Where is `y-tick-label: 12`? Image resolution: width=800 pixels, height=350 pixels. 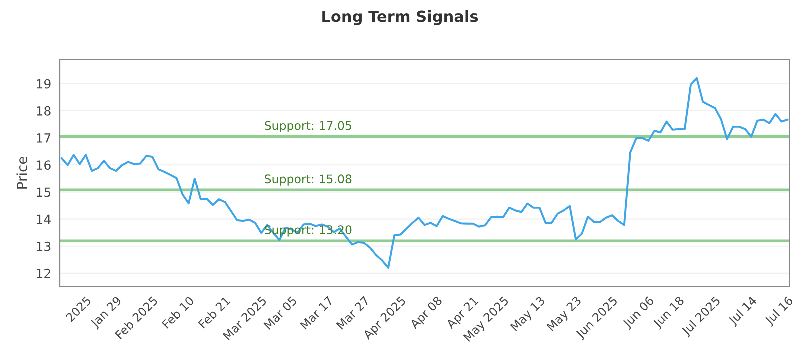 y-tick-label: 12 is located at coordinates (43, 273).